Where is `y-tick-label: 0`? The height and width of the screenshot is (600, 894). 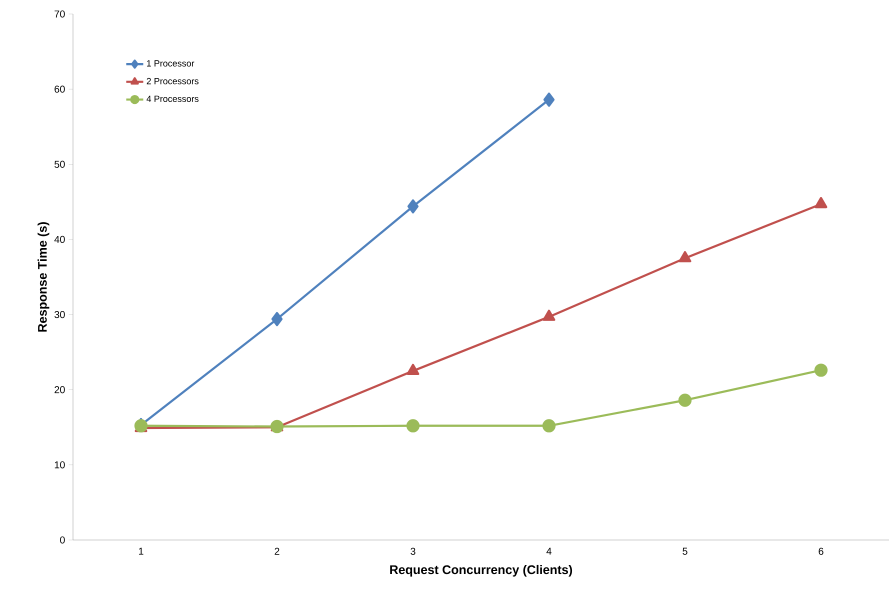
y-tick-label: 0 is located at coordinates (62, 540).